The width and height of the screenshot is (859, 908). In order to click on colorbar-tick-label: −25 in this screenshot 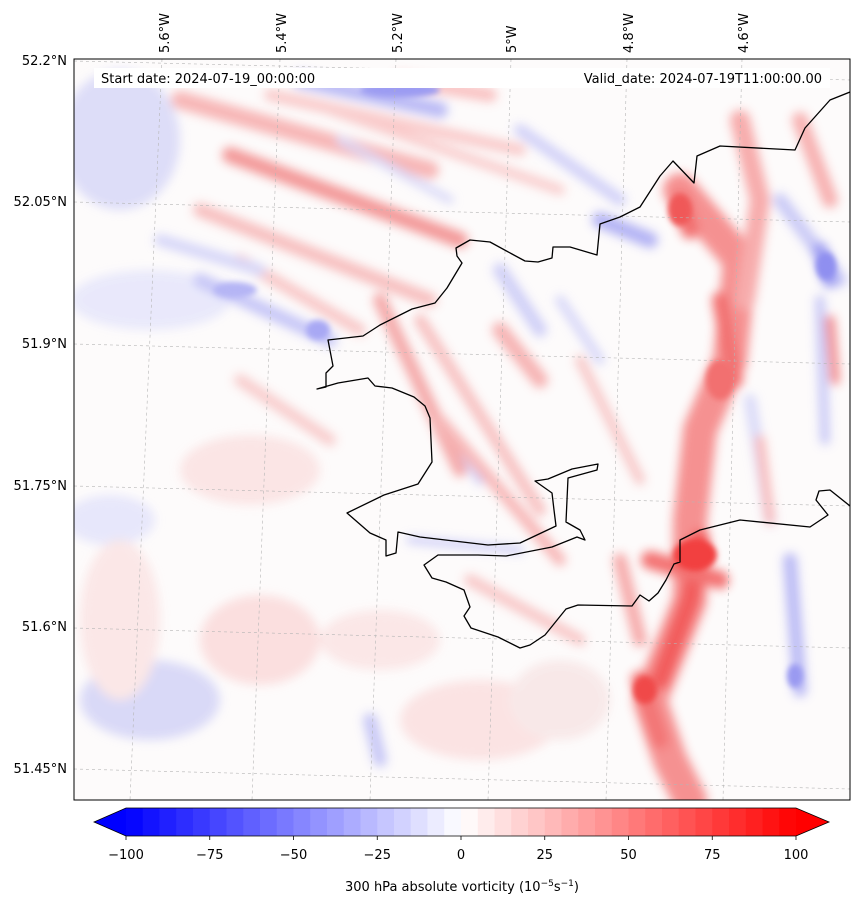, I will do `click(377, 855)`.